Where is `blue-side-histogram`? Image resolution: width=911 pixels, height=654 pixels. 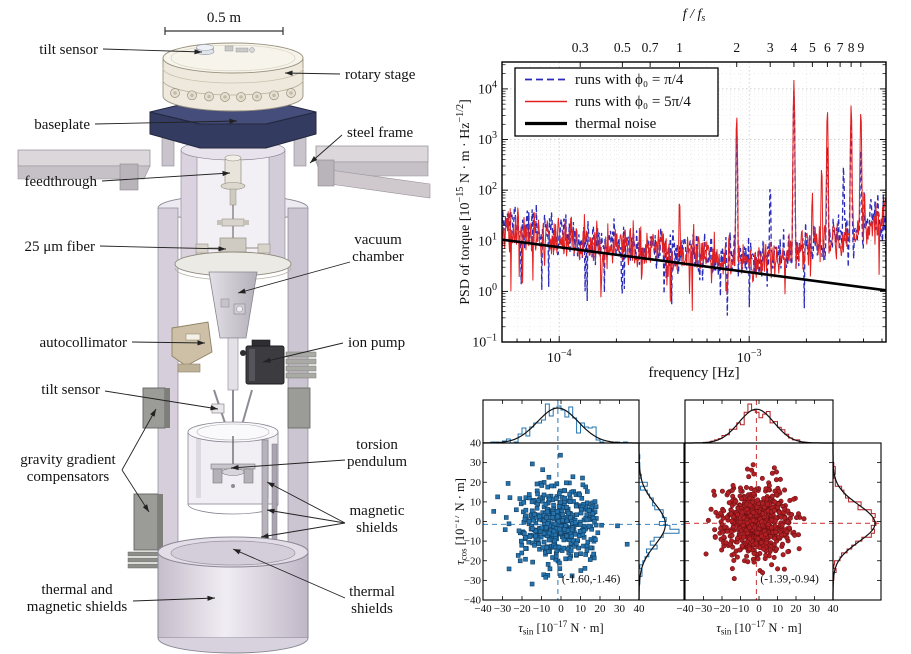 blue-side-histogram is located at coordinates (659, 521).